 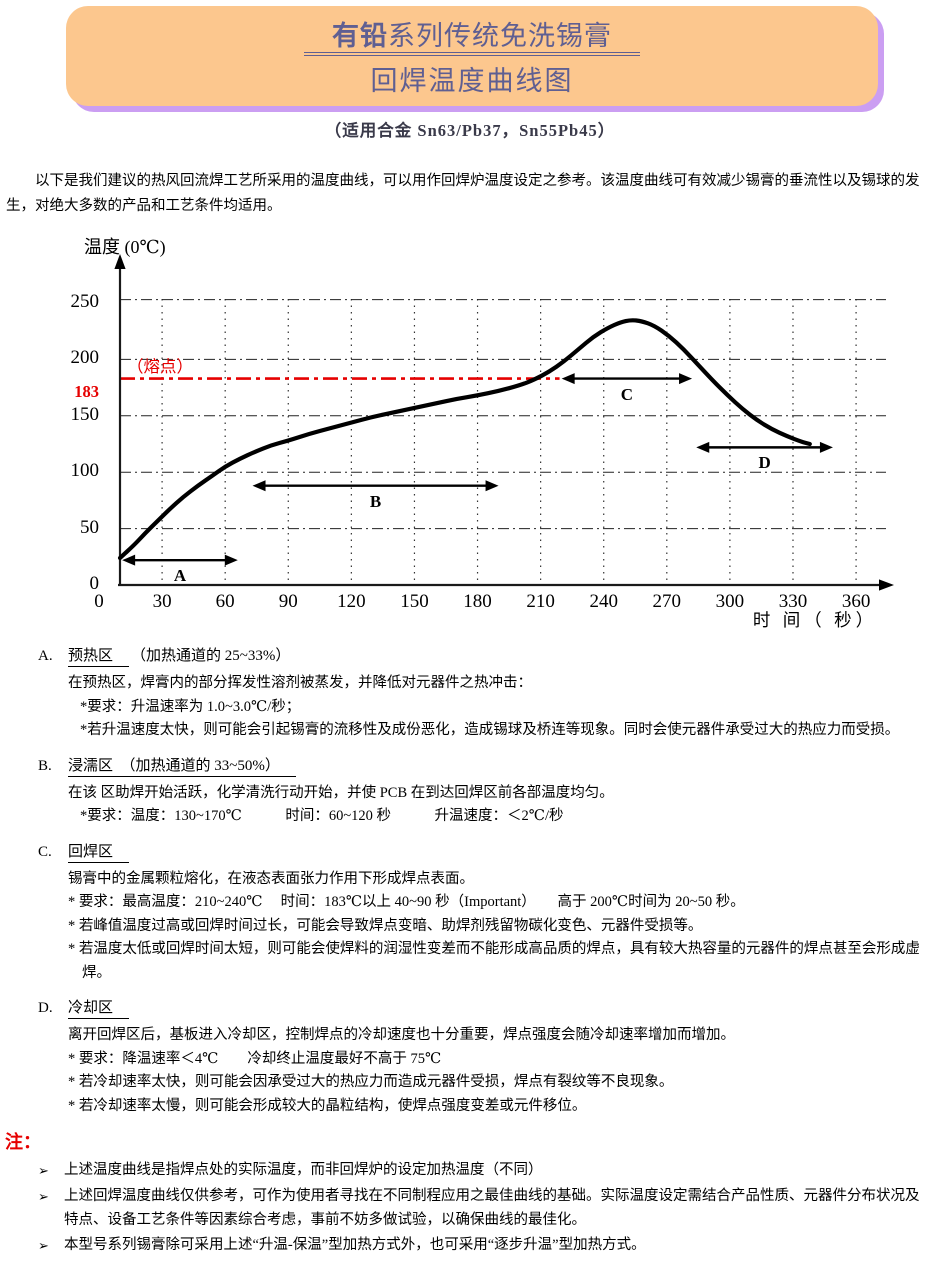 I want to click on x-tick-label: 360, so click(x=856, y=601).